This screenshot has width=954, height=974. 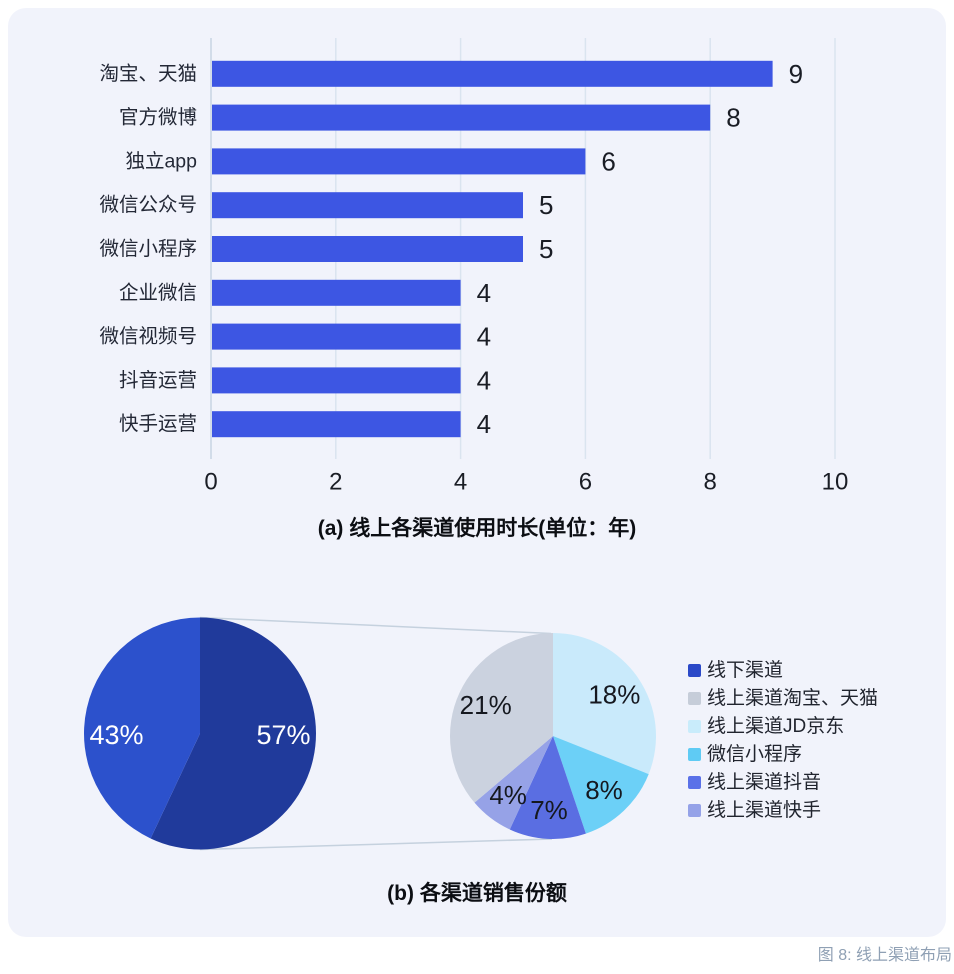 I want to click on pie-slice-label: 43%, so click(x=116, y=735).